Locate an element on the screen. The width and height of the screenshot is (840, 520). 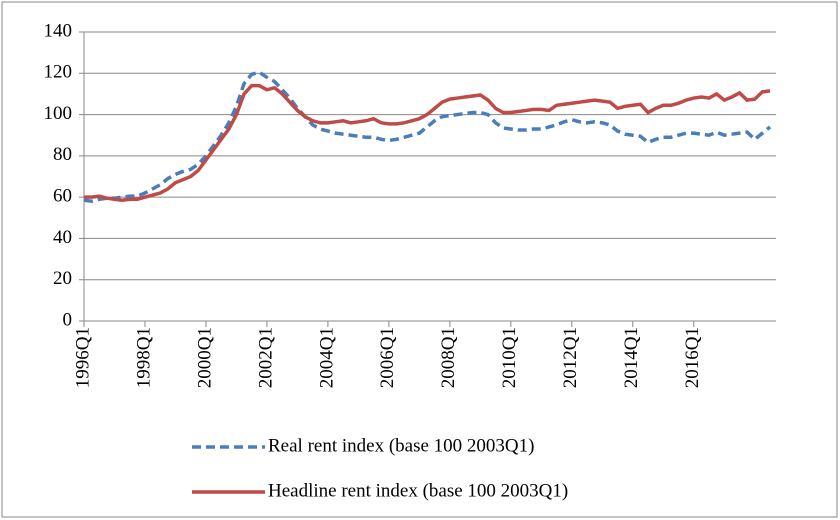
x-tick-label: 2010Q1 is located at coordinates (509, 357).